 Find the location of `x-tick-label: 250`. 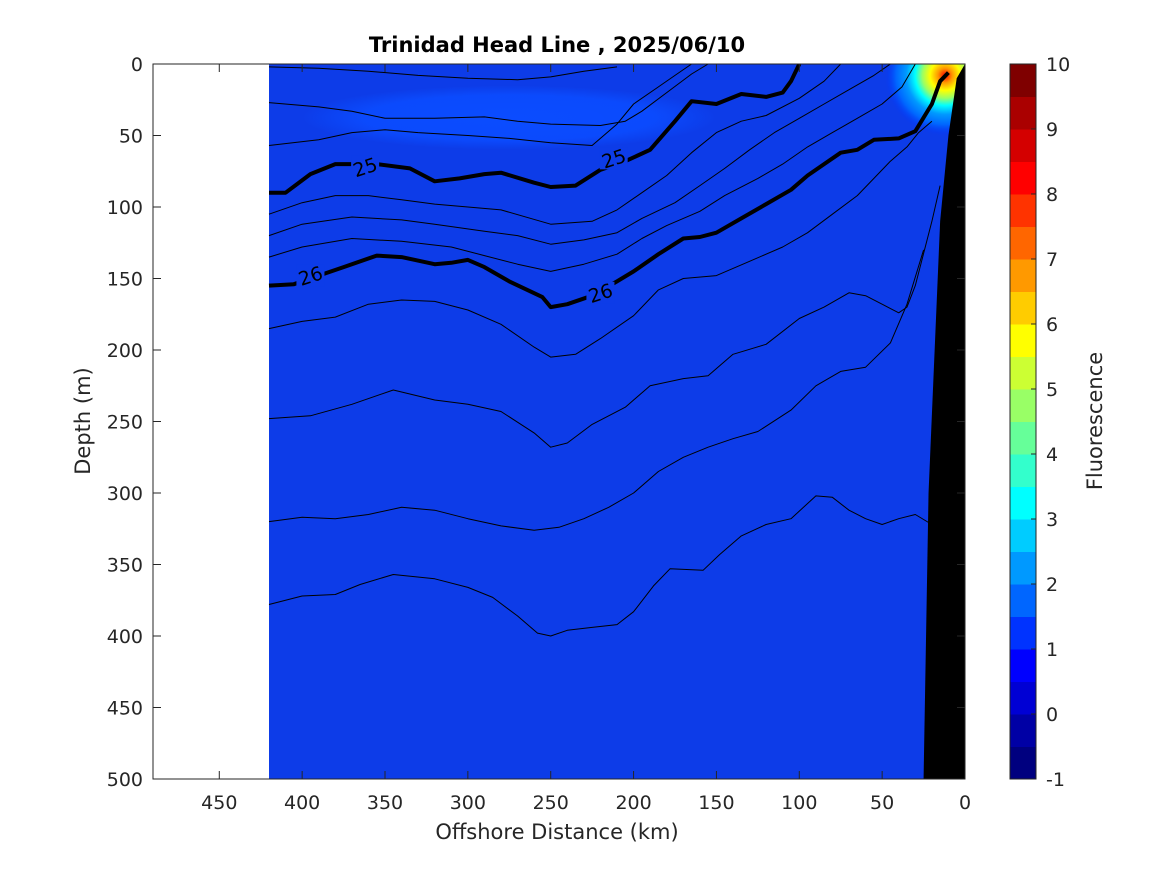

x-tick-label: 250 is located at coordinates (551, 803).